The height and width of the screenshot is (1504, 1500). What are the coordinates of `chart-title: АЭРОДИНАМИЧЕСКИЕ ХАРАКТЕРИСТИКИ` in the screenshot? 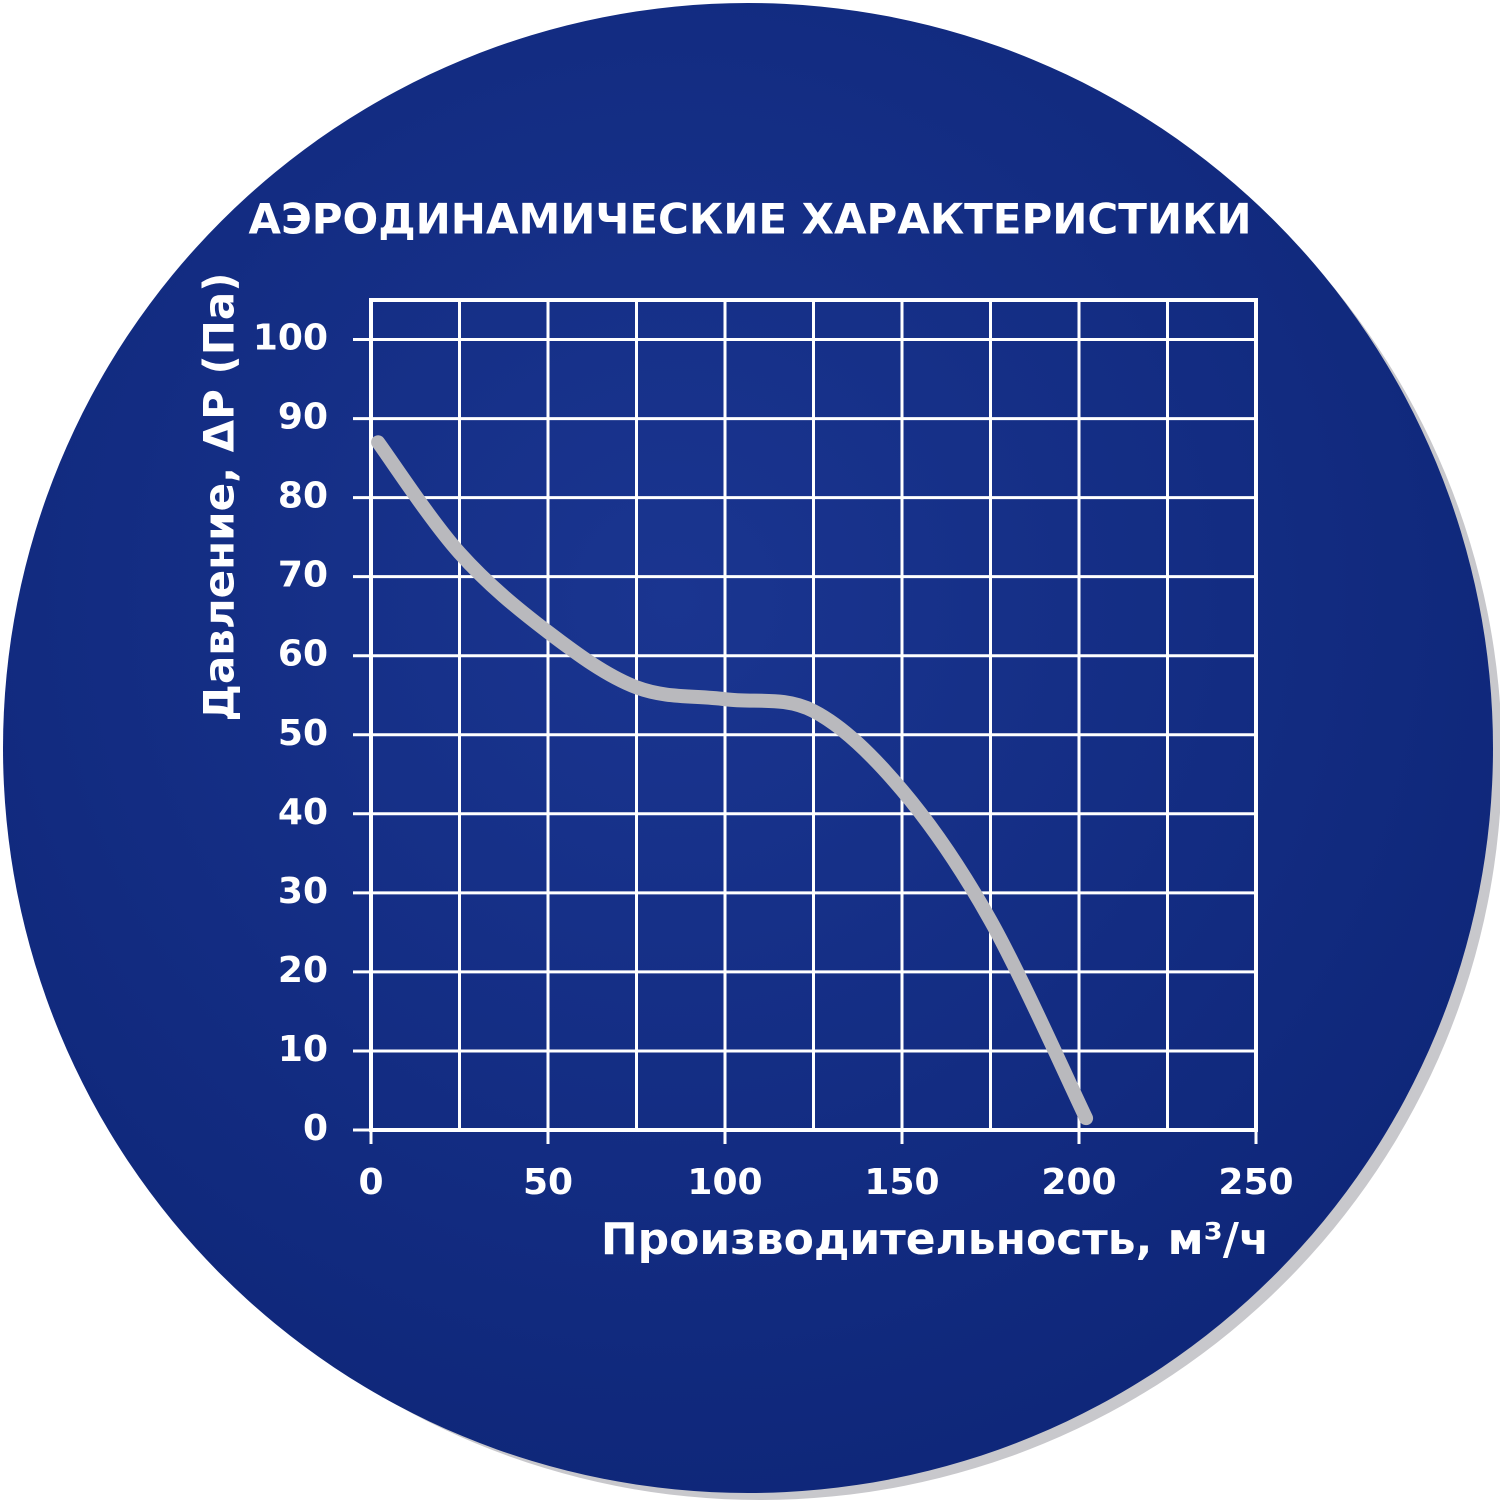 It's located at (749, 219).